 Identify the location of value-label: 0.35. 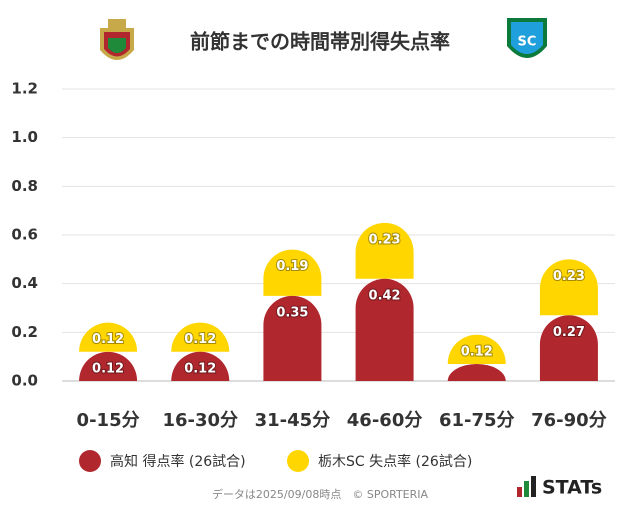
(292, 312).